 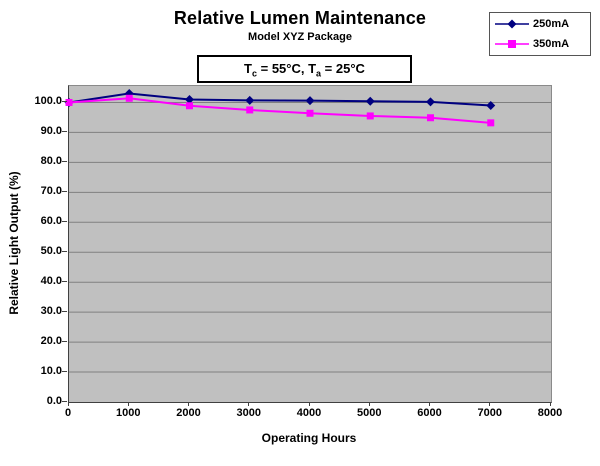 What do you see at coordinates (48, 101) in the screenshot?
I see `y-tick-label: 100.0` at bounding box center [48, 101].